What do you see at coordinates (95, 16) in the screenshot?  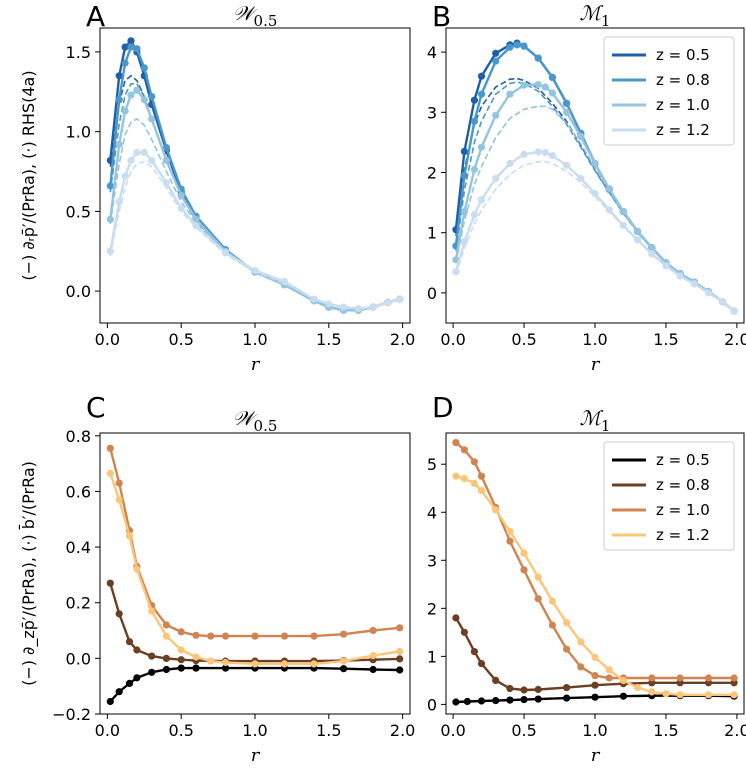 I see `panel-letter: A` at bounding box center [95, 16].